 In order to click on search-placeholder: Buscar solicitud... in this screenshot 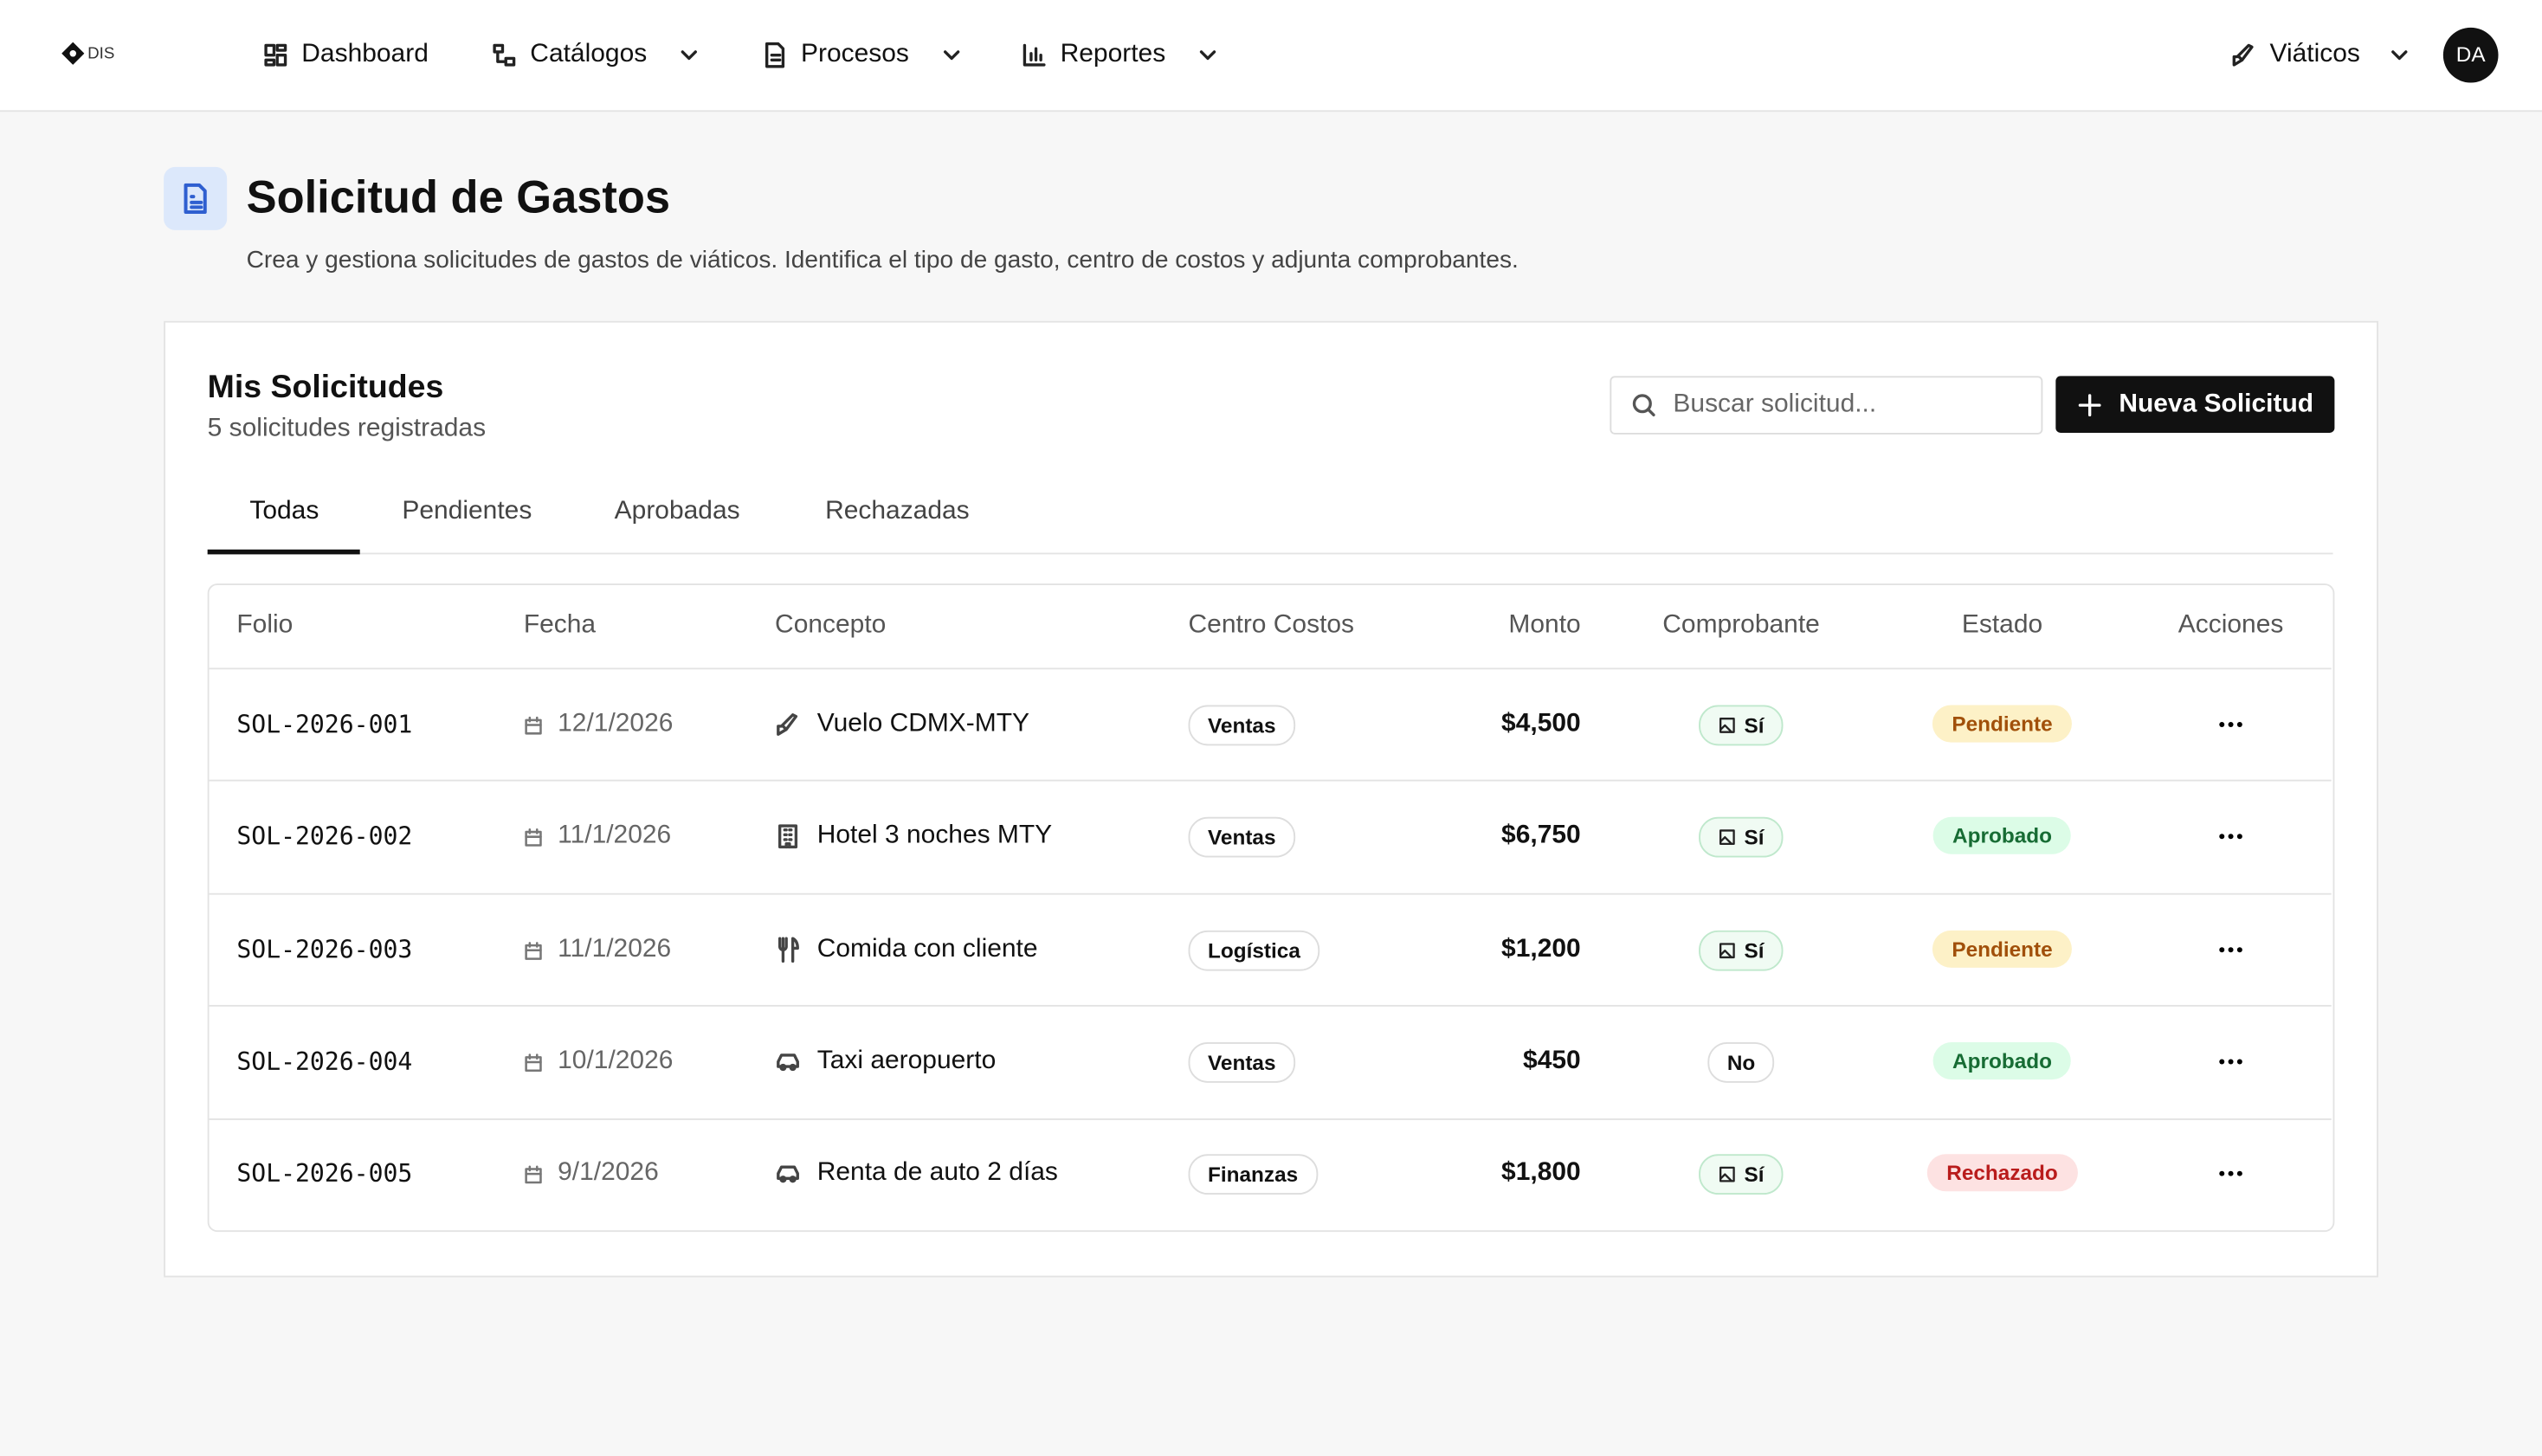, I will do `click(1775, 404)`.